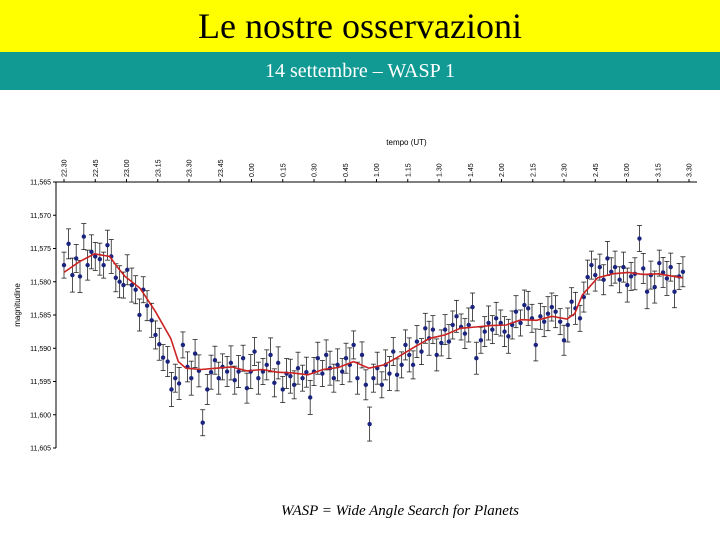  Describe the element at coordinates (40, 382) in the screenshot. I see `y-tick-label: 11,595` at that location.